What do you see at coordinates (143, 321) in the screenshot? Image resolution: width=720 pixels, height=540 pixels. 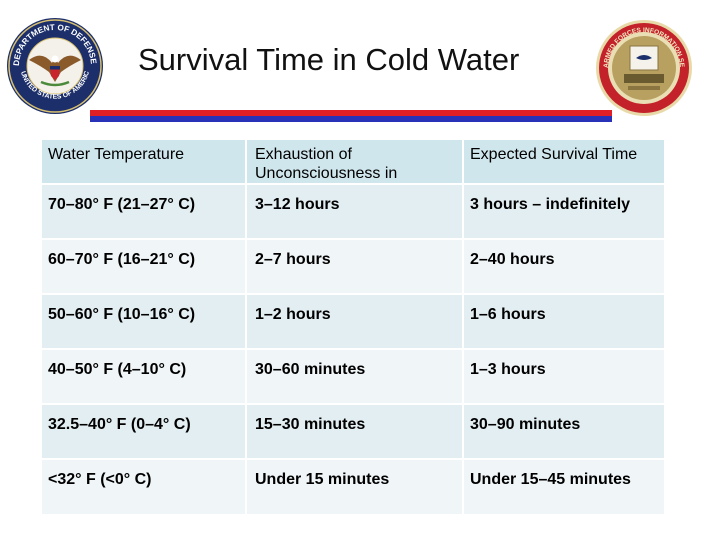 I see `cell-temperature: 50–60° F (10–16° C)` at bounding box center [143, 321].